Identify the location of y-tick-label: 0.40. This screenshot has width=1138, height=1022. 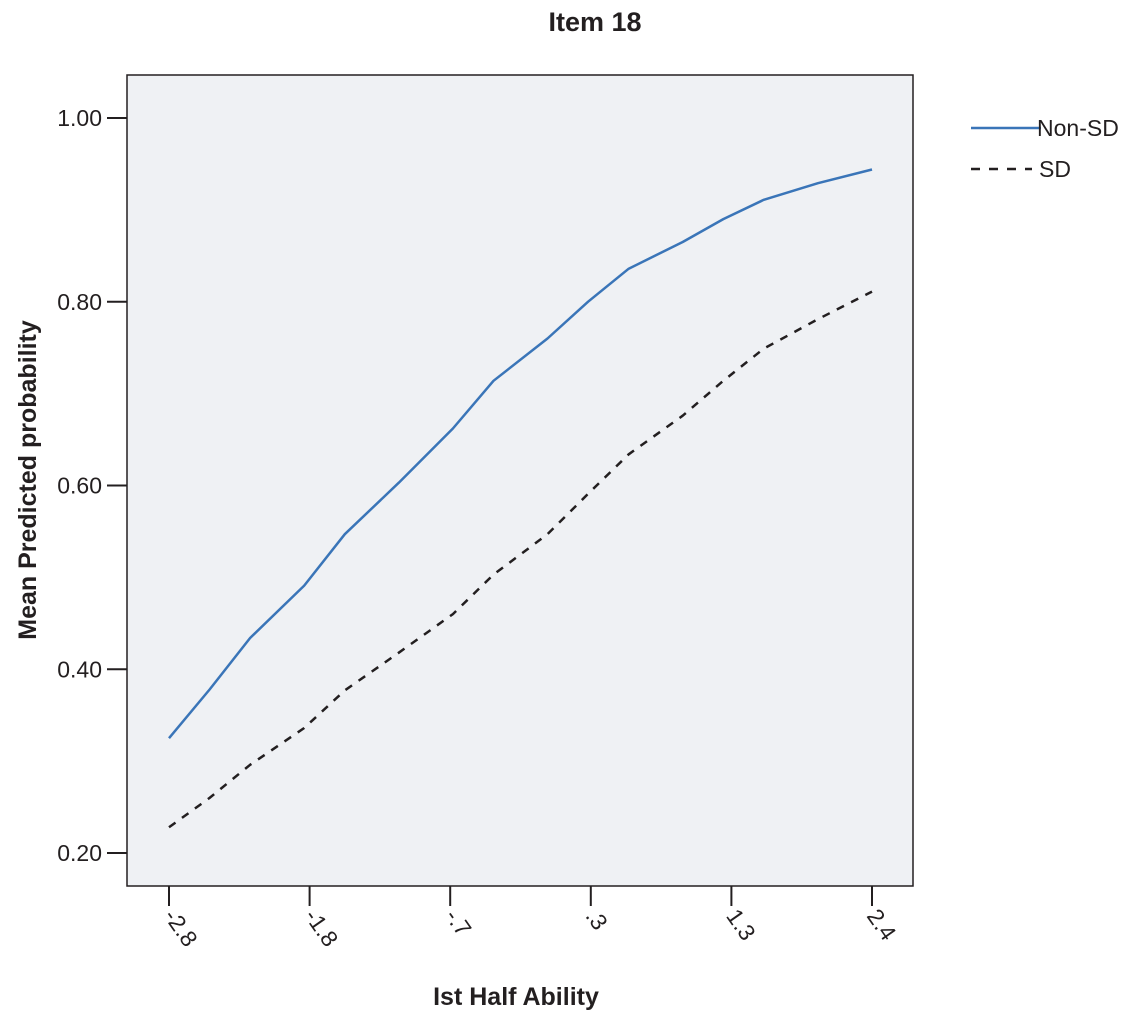
(79, 669).